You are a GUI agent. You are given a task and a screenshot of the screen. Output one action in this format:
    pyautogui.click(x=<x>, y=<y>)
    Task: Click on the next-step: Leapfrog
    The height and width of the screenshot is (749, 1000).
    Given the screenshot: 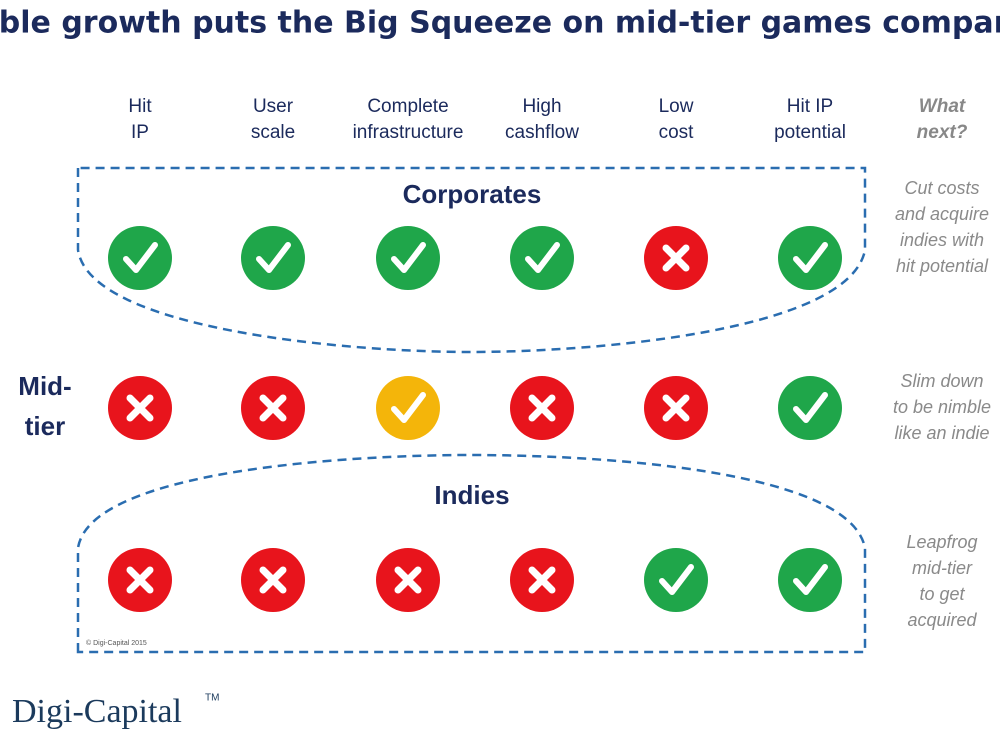 What is the action you would take?
    pyautogui.click(x=941, y=542)
    